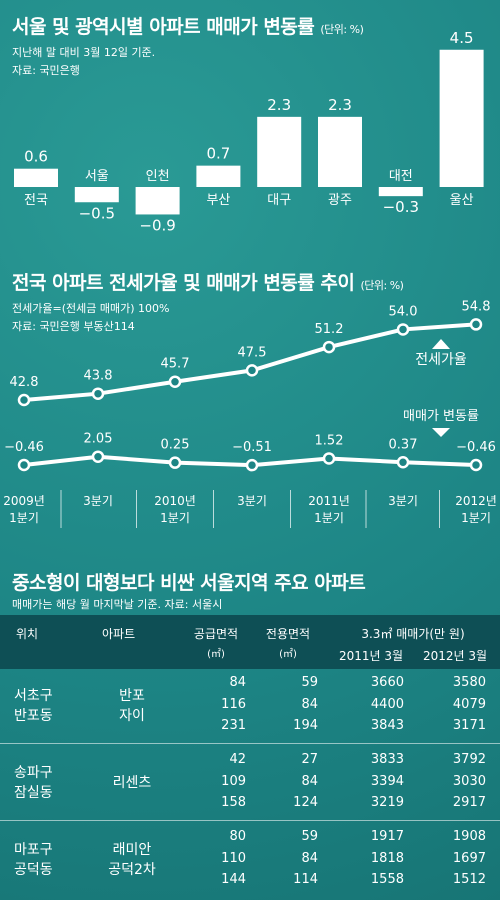 The width and height of the screenshot is (500, 900). Describe the element at coordinates (132, 716) in the screenshot. I see `apartment-line-1: 자이` at that location.